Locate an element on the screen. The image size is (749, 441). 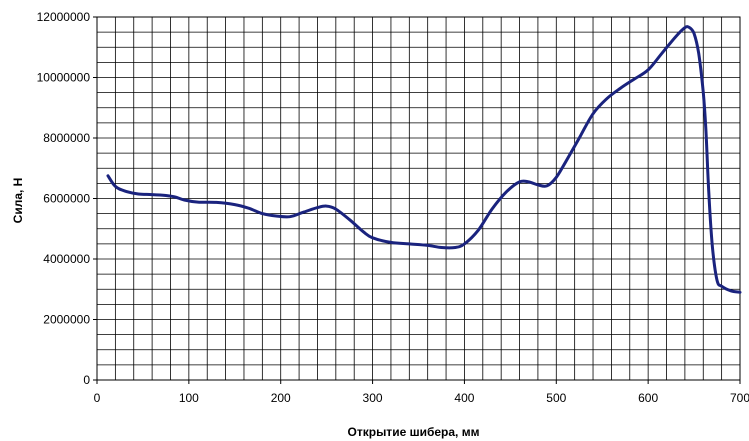
y-axis-label: Сила, Н is located at coordinates (18, 201).